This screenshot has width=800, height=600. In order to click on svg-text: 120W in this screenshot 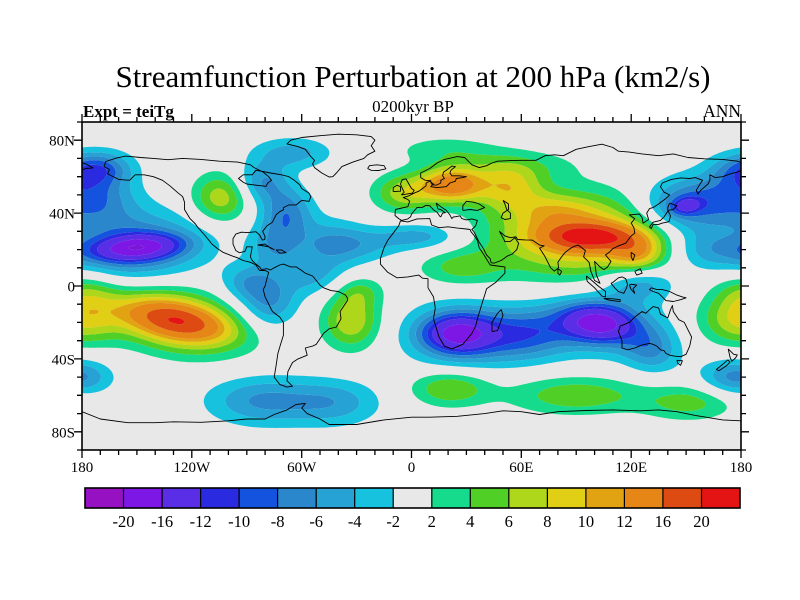, I will do `click(192, 468)`.